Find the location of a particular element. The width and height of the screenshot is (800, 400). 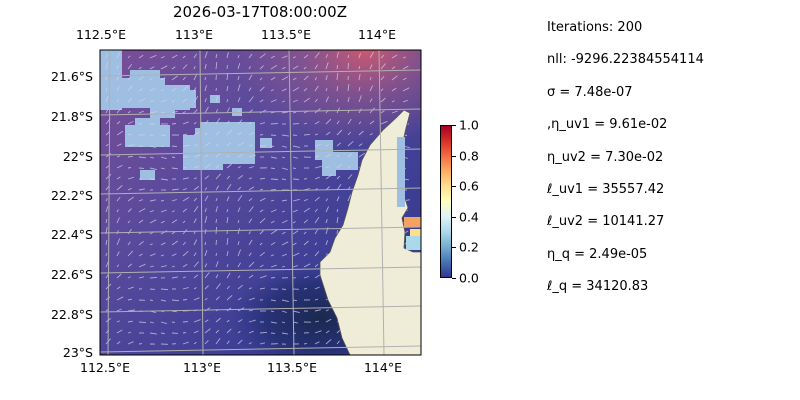

coastal-cell-hot is located at coordinates (412, 222).